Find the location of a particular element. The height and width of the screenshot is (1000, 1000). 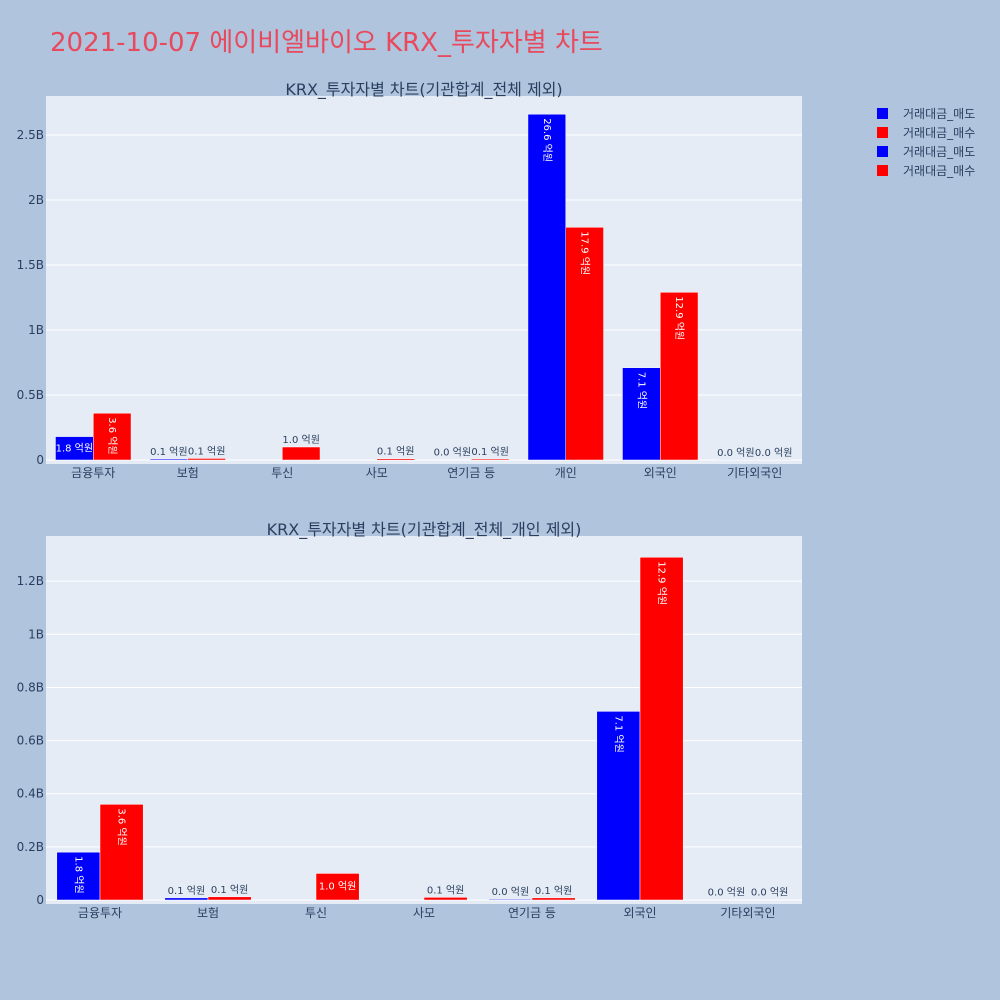

y-tick-label: 0.2B is located at coordinates (30, 847).